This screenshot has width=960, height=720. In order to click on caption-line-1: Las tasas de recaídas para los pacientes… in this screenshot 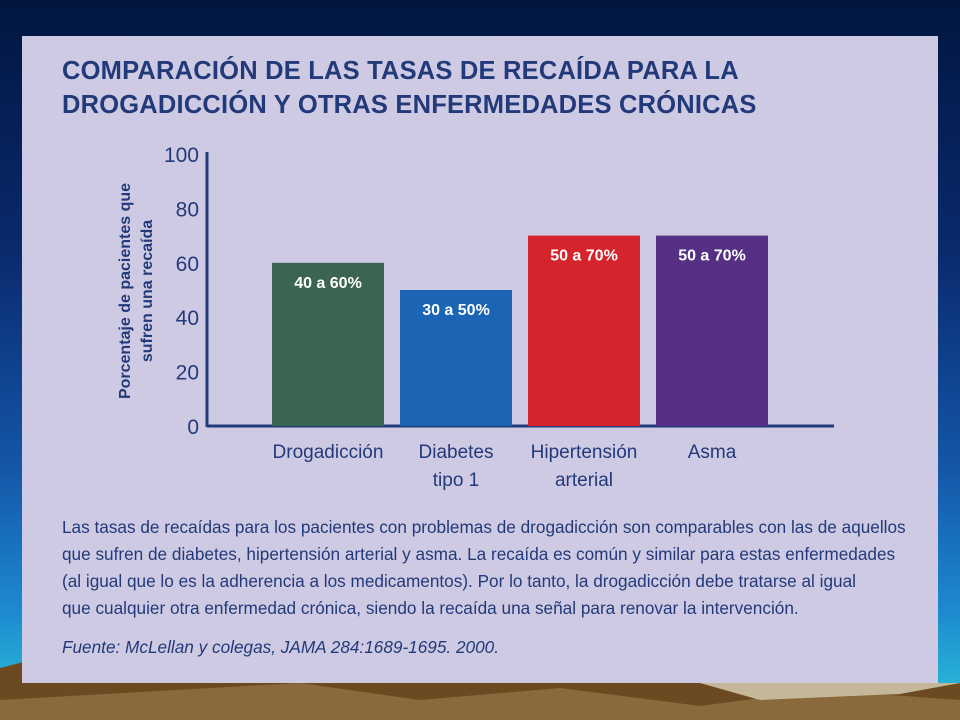, I will do `click(484, 527)`.